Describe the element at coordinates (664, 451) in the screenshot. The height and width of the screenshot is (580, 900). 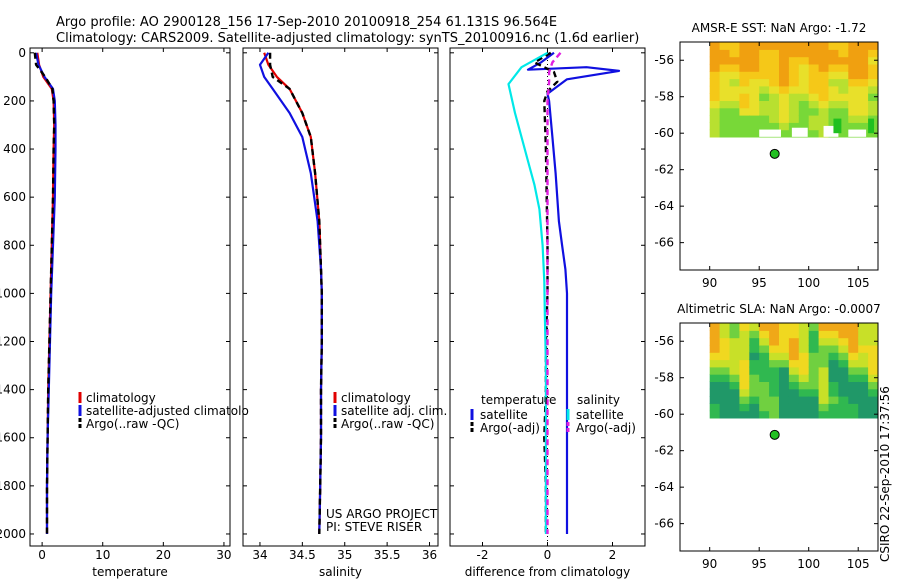
I see `y-tick-label: -62` at that location.